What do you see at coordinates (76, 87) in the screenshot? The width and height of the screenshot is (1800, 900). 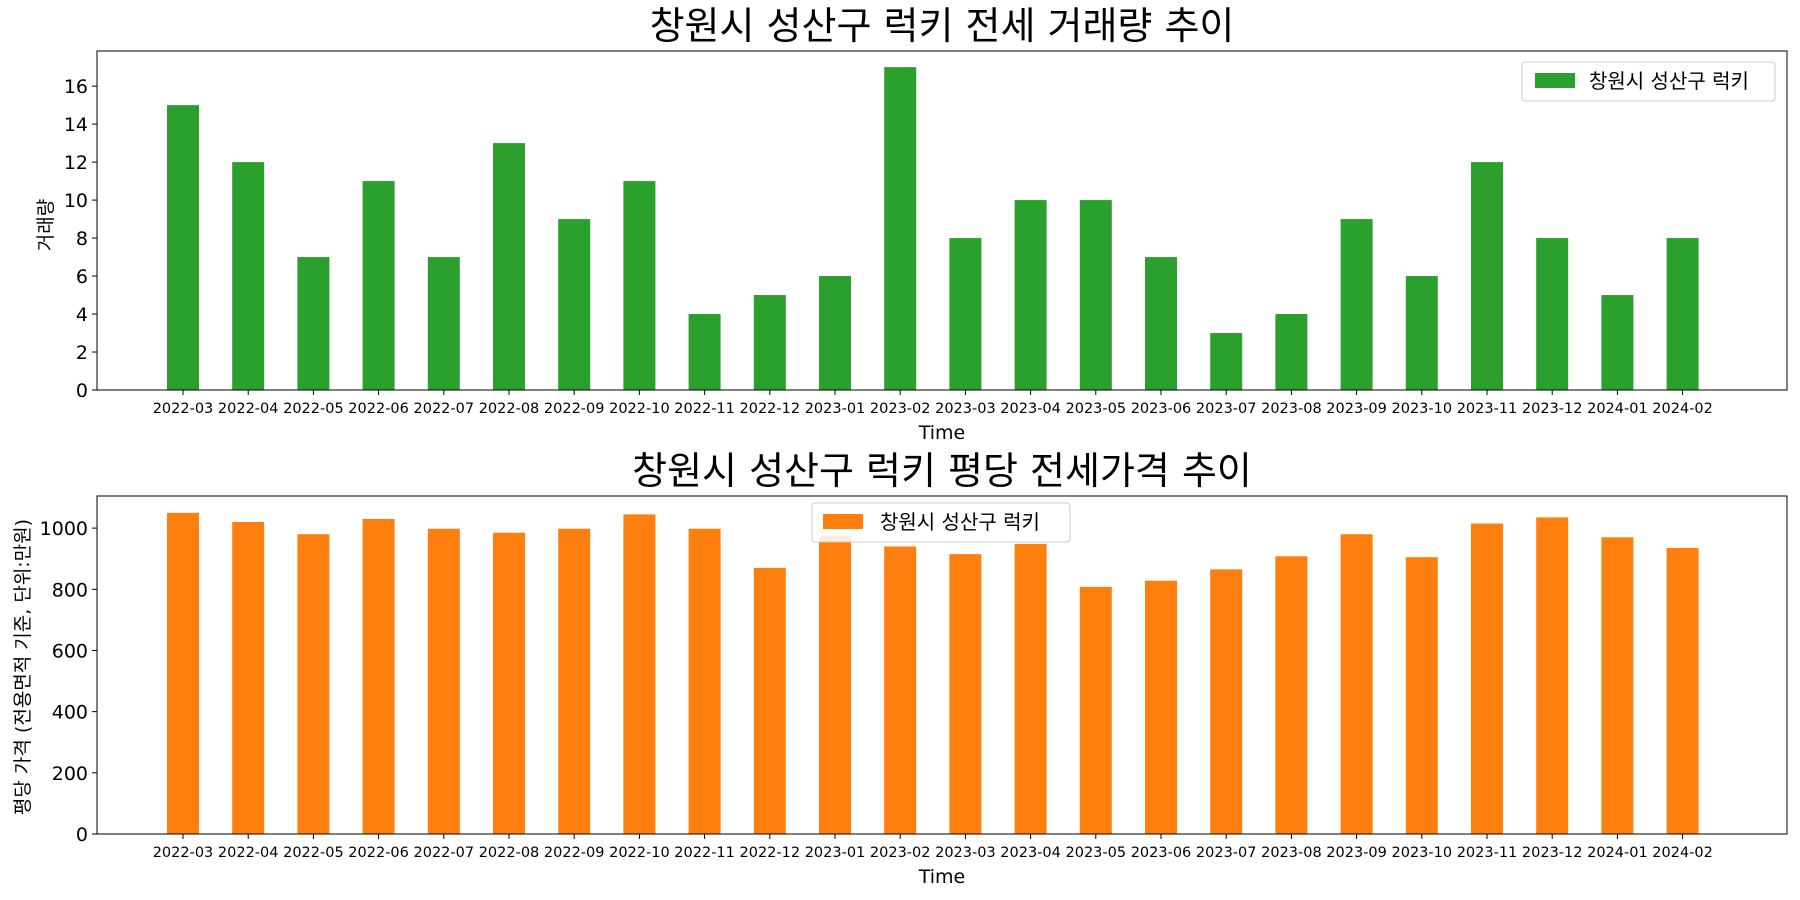 I see `volume-y-tick-label: 16` at bounding box center [76, 87].